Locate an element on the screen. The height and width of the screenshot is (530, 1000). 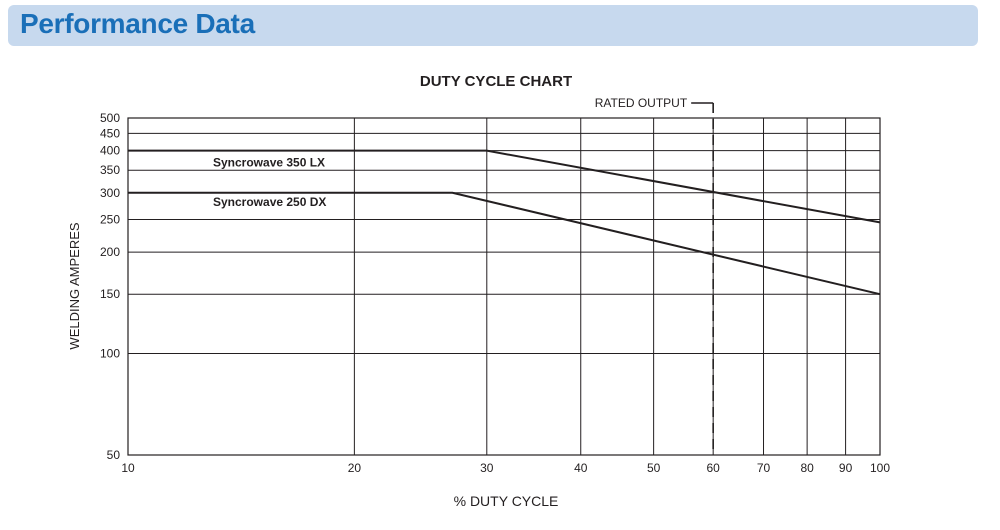
x-axis-label: % DUTY CYCLE is located at coordinates (506, 501).